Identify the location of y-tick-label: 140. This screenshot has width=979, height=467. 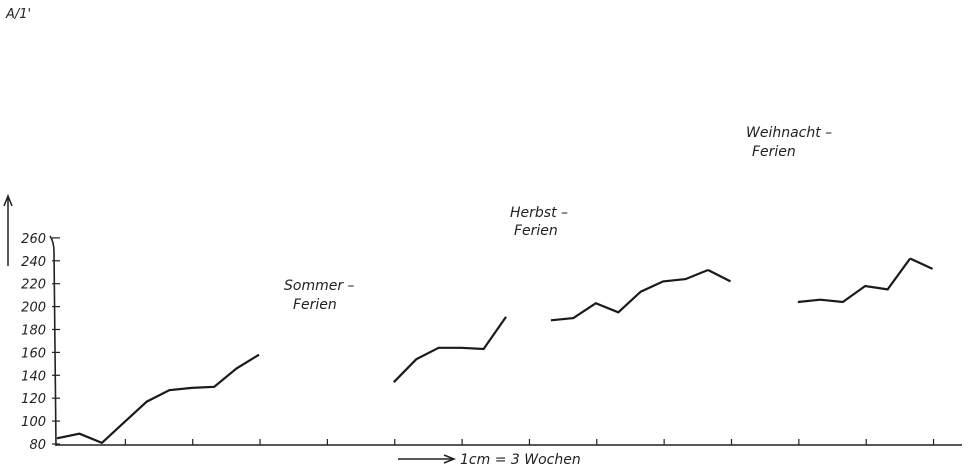
(33, 376).